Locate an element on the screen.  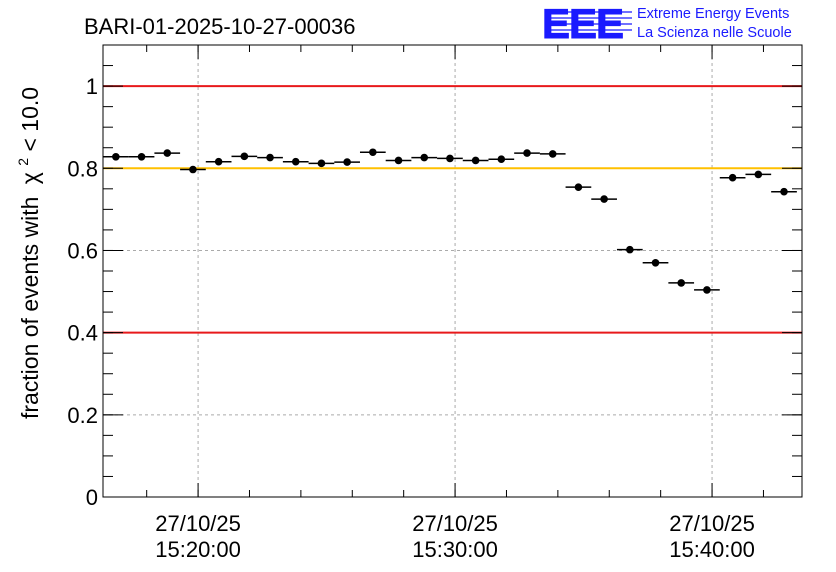
x-tick-label-time: 15:30:00 is located at coordinates (455, 549).